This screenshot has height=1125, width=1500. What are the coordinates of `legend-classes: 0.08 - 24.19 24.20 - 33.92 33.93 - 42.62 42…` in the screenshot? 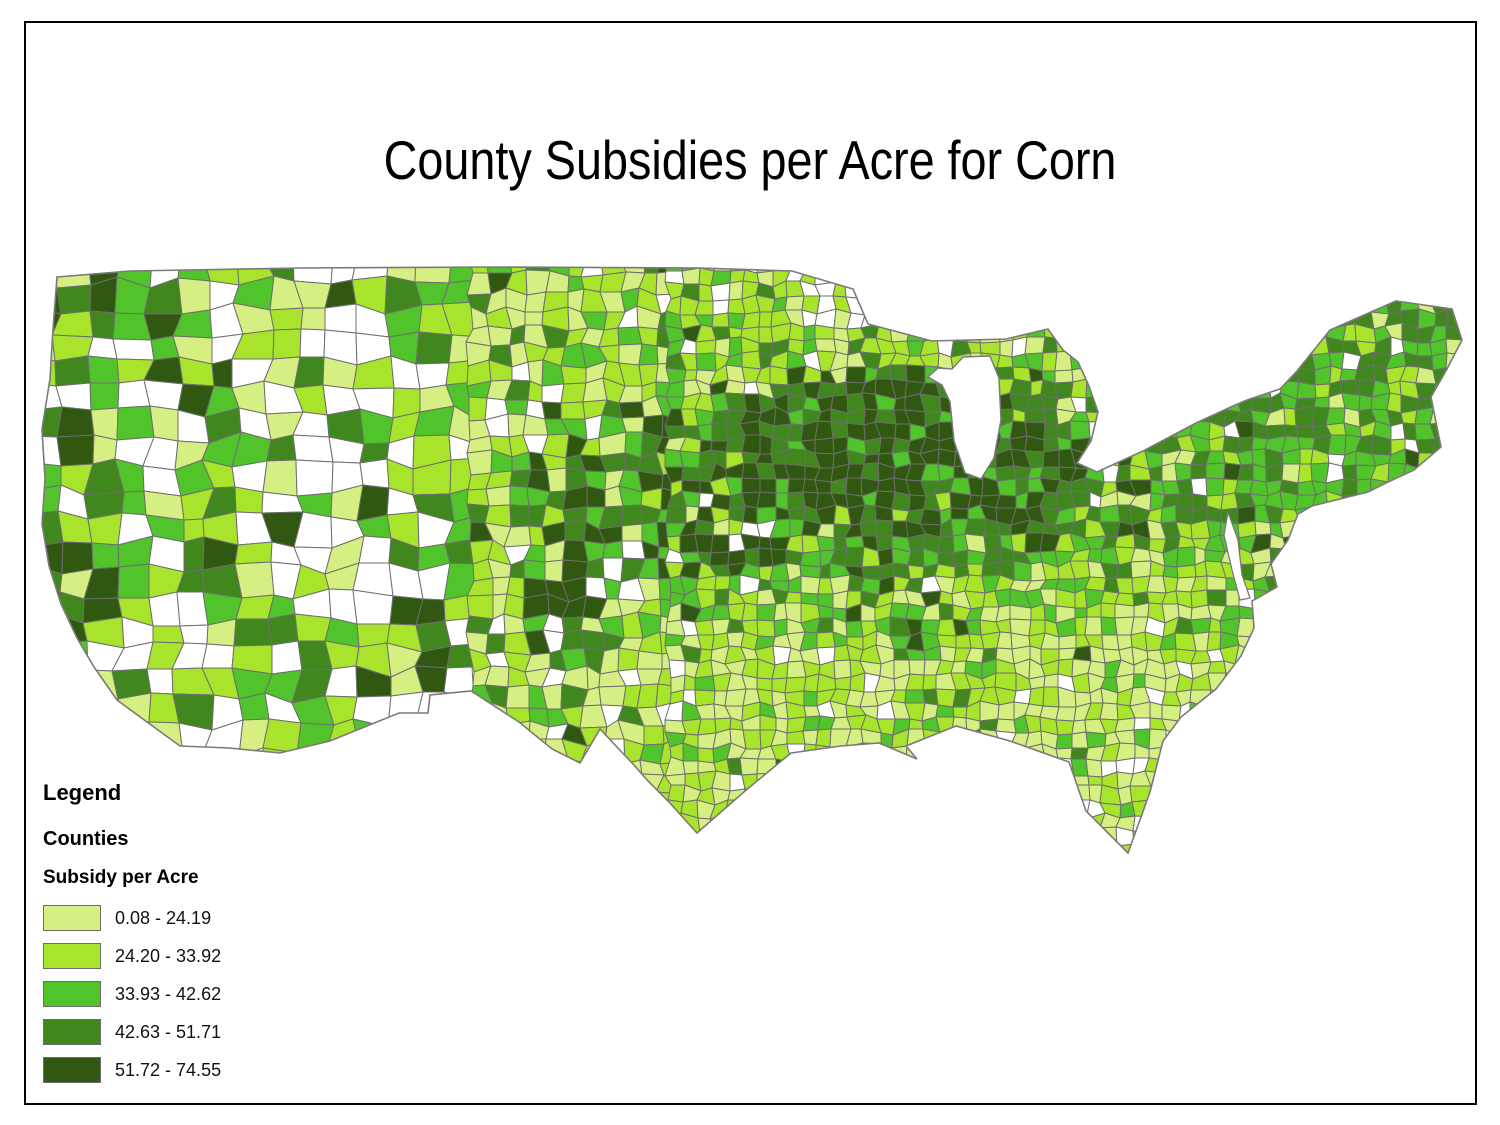 It's located at (132, 994).